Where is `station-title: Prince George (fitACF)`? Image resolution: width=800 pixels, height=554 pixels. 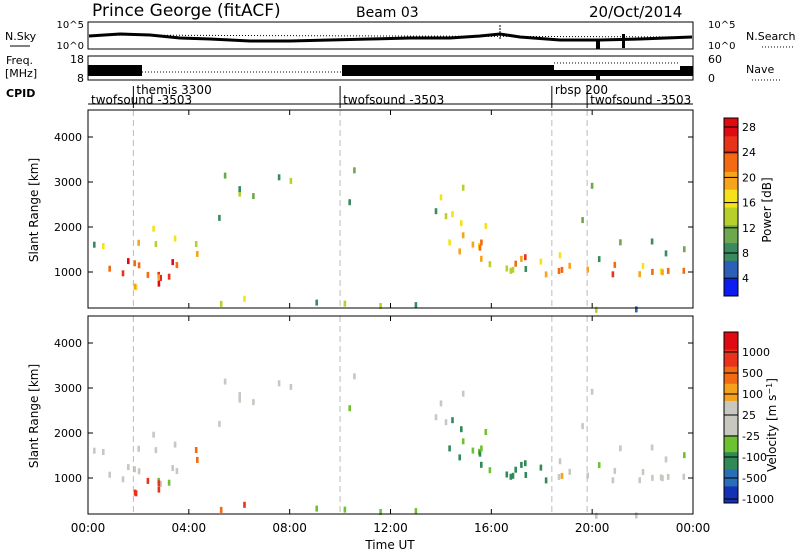
station-title: Prince George (fitACF) is located at coordinates (186, 11).